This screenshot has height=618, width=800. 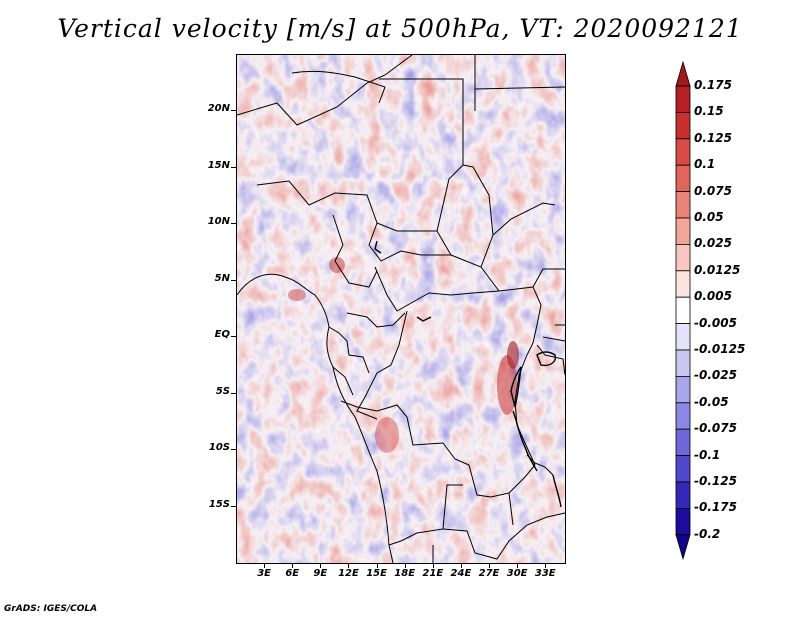 What do you see at coordinates (219, 504) in the screenshot?
I see `lat-label: 15S` at bounding box center [219, 504].